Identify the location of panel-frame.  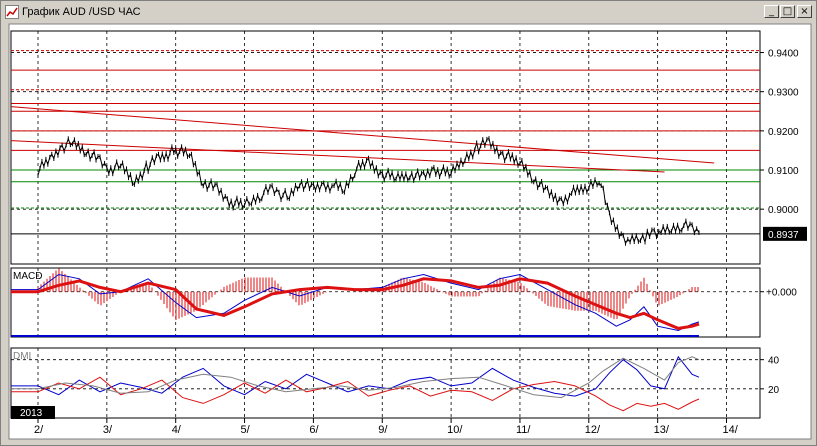
(385, 302).